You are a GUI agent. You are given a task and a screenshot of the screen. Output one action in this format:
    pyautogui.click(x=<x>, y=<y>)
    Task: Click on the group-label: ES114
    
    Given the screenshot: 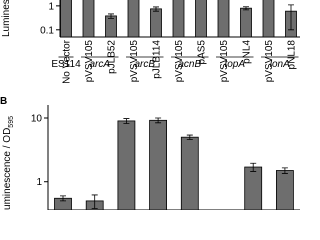 What is the action you would take?
    pyautogui.click(x=66, y=64)
    